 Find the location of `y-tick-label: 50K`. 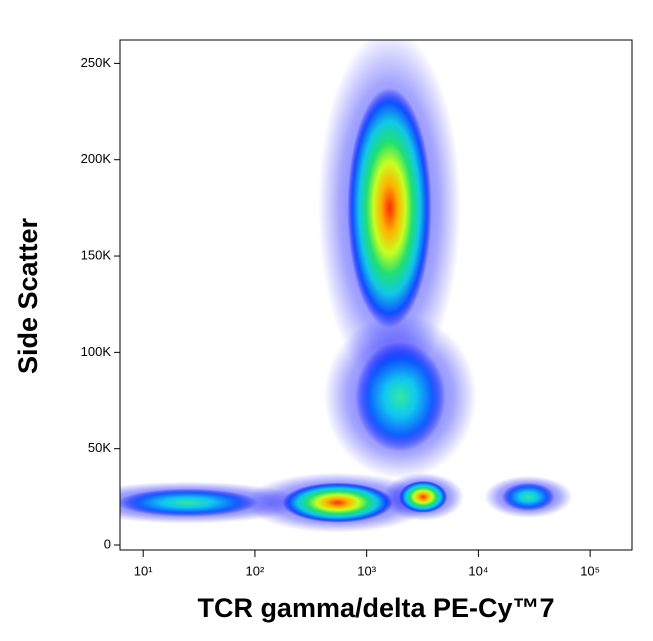

y-tick-label: 50K is located at coordinates (99, 447).